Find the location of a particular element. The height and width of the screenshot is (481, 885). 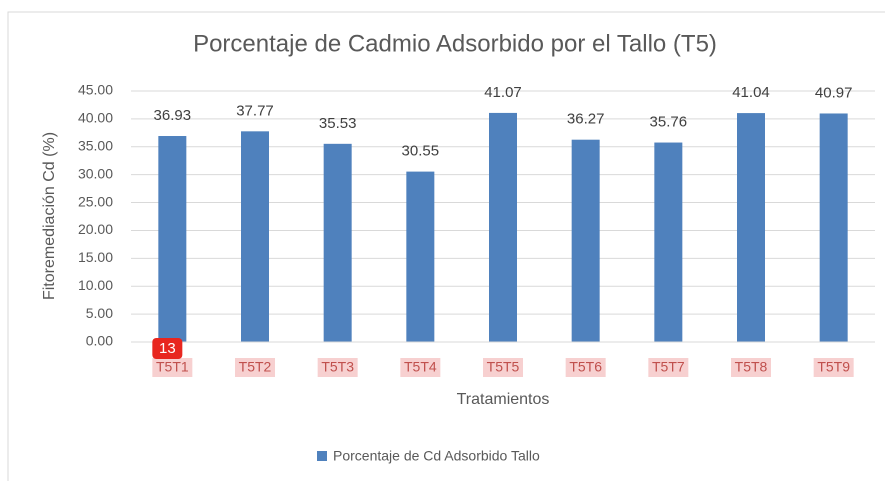

y-tick-label: 30.00 is located at coordinates (95, 173).